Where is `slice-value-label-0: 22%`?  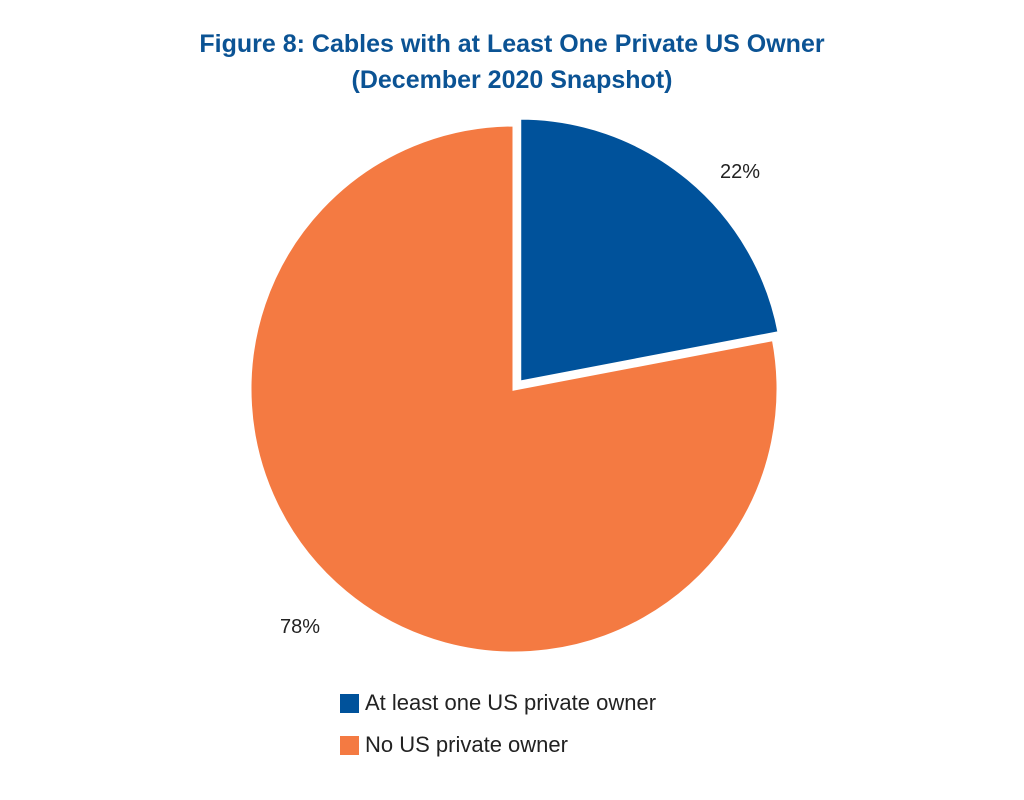
slice-value-label-0: 22% is located at coordinates (740, 172).